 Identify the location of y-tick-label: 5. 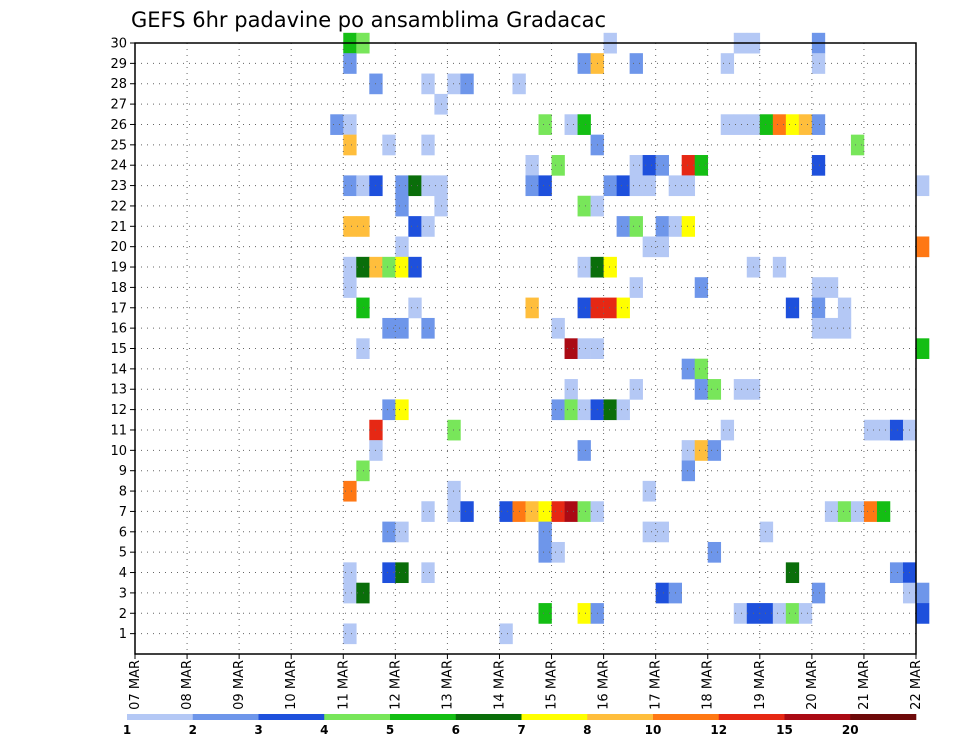
(123, 553).